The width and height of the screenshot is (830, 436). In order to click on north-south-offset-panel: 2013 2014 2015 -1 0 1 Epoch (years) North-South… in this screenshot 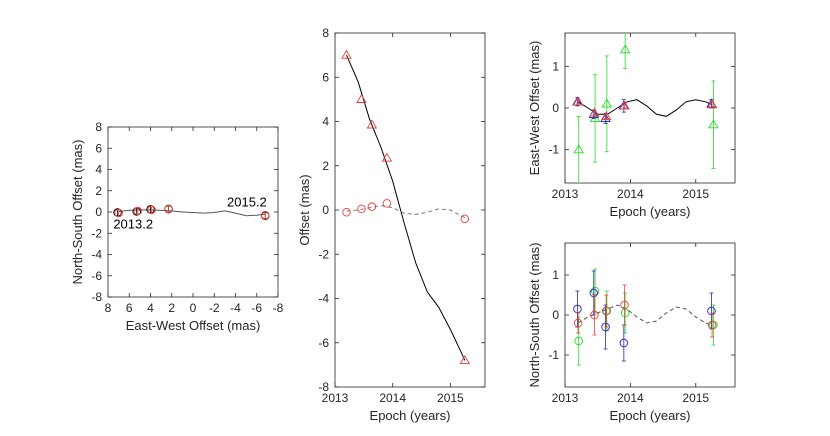, I will do `click(631, 333)`.